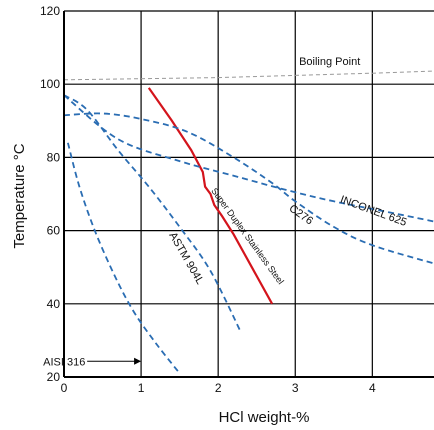 This screenshot has height=430, width=434. Describe the element at coordinates (138, 361) in the screenshot. I see `aisi-316-arrow-head` at that location.